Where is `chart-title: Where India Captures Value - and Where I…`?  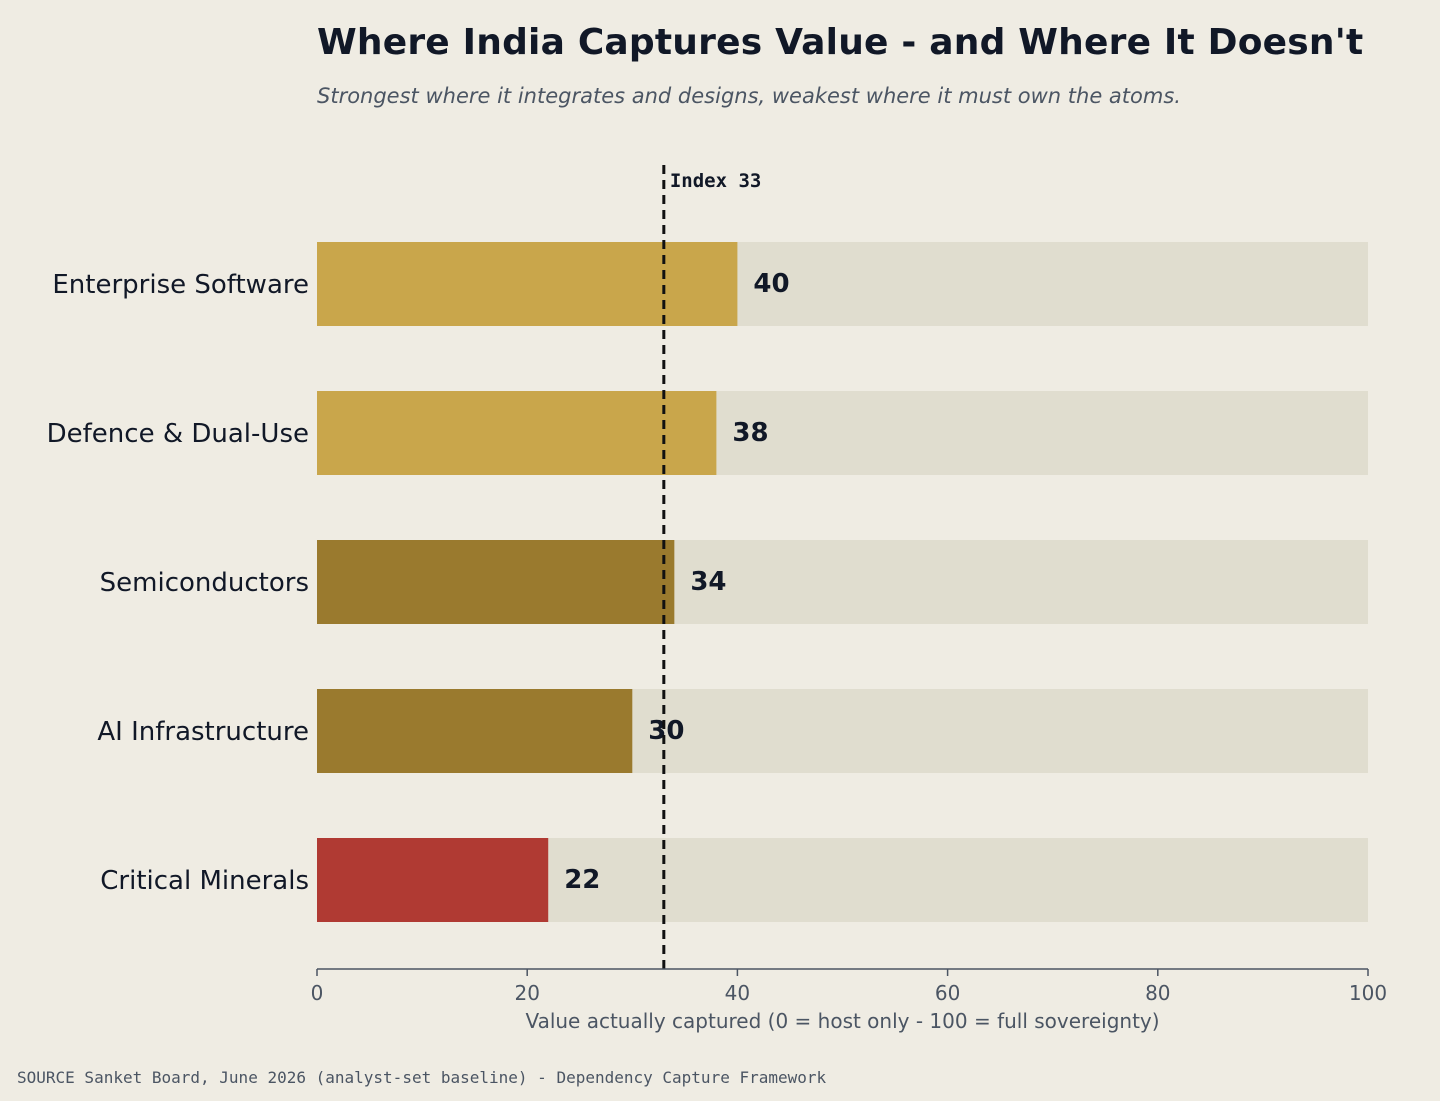
chart-title: Where India Captures Value - and Where I… is located at coordinates (840, 42).